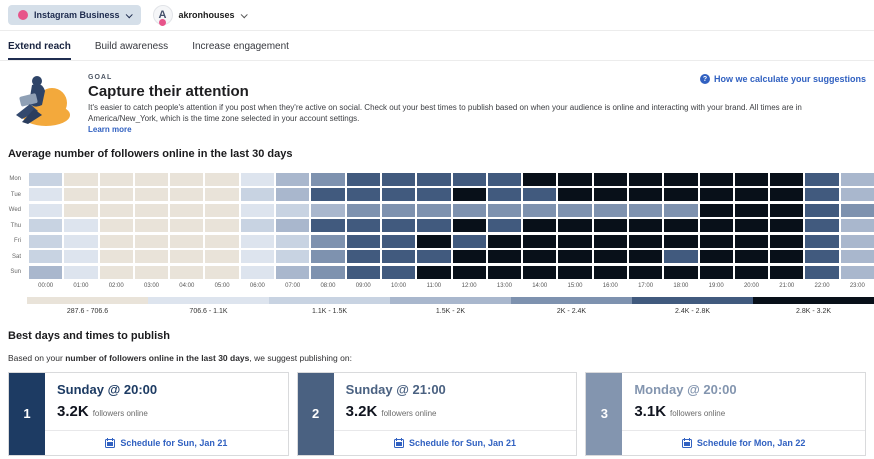 The height and width of the screenshot is (459, 874). Describe the element at coordinates (681, 285) in the screenshot. I see `heatmap-hour-label: 18:00` at that location.